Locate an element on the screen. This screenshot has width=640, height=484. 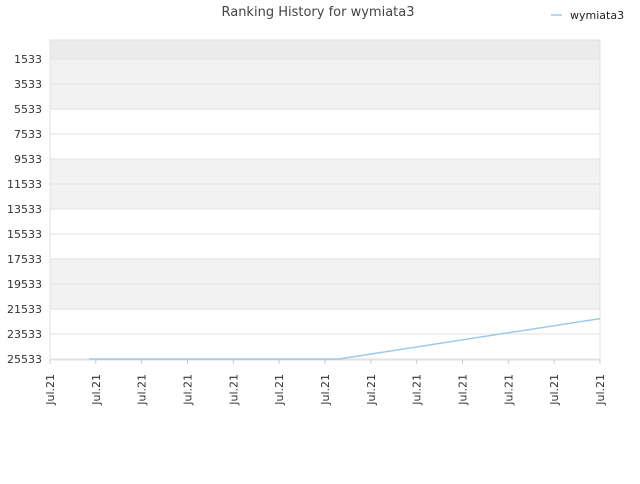
series-layer is located at coordinates (345, 338).